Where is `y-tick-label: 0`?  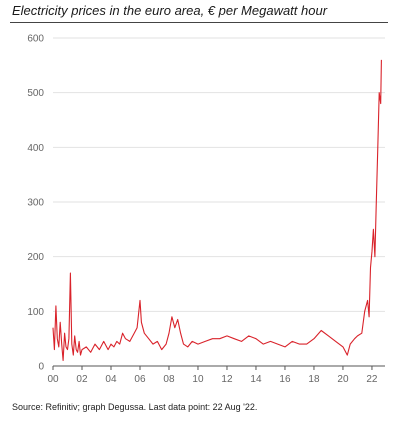
y-tick-label: 0 is located at coordinates (41, 367).